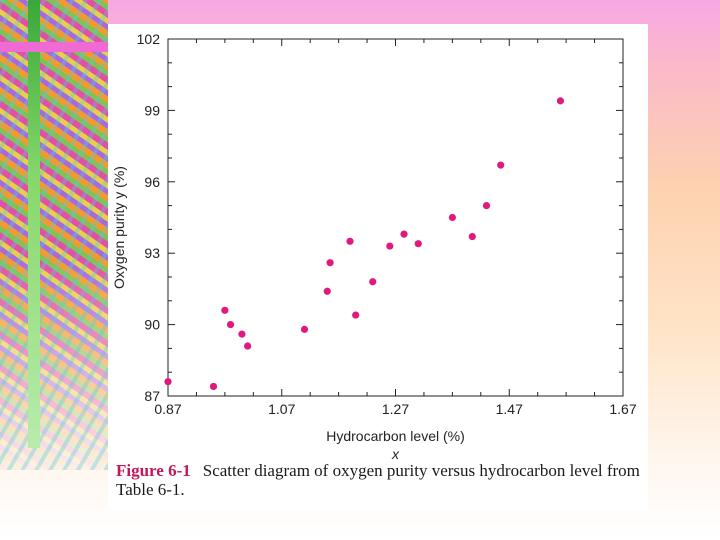 This screenshot has height=540, width=720. Describe the element at coordinates (281, 409) in the screenshot. I see `x-tick-label: 1.07` at that location.